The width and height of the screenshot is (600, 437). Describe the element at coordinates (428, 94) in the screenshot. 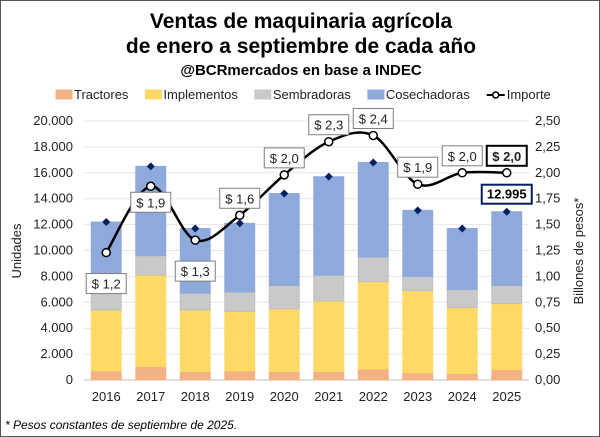

I see `legend-label: Cosechadoras` at that location.